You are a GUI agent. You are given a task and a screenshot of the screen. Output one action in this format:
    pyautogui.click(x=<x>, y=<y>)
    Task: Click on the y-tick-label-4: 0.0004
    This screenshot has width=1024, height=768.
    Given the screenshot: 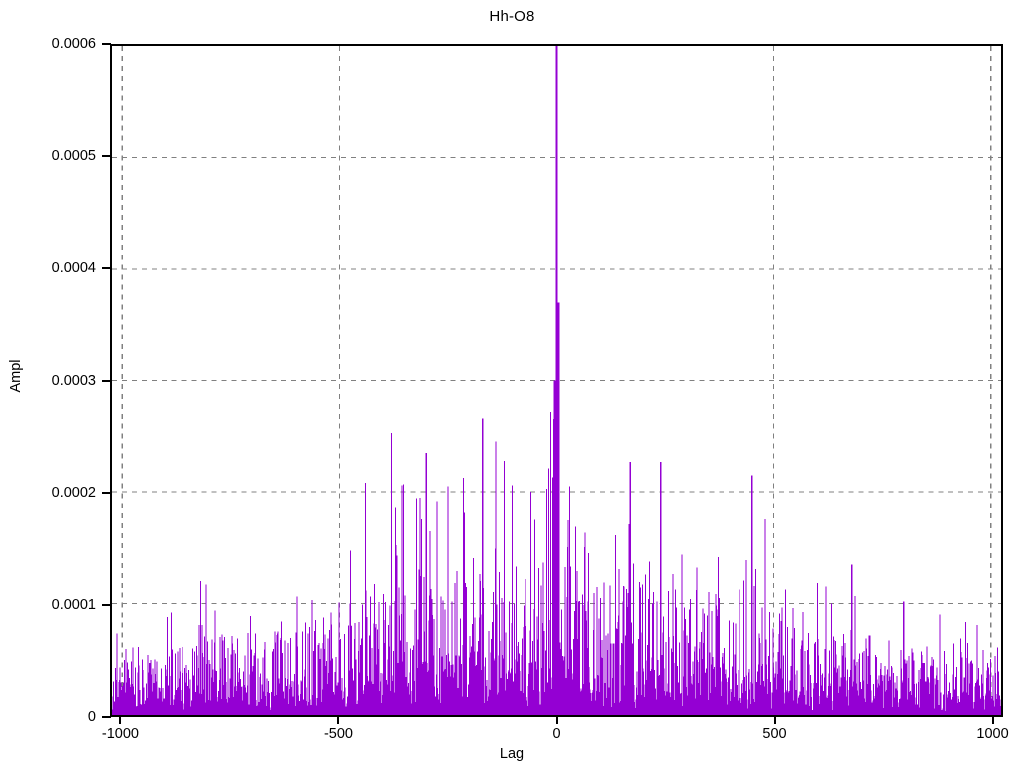 What is the action you would take?
    pyautogui.click(x=73, y=268)
    